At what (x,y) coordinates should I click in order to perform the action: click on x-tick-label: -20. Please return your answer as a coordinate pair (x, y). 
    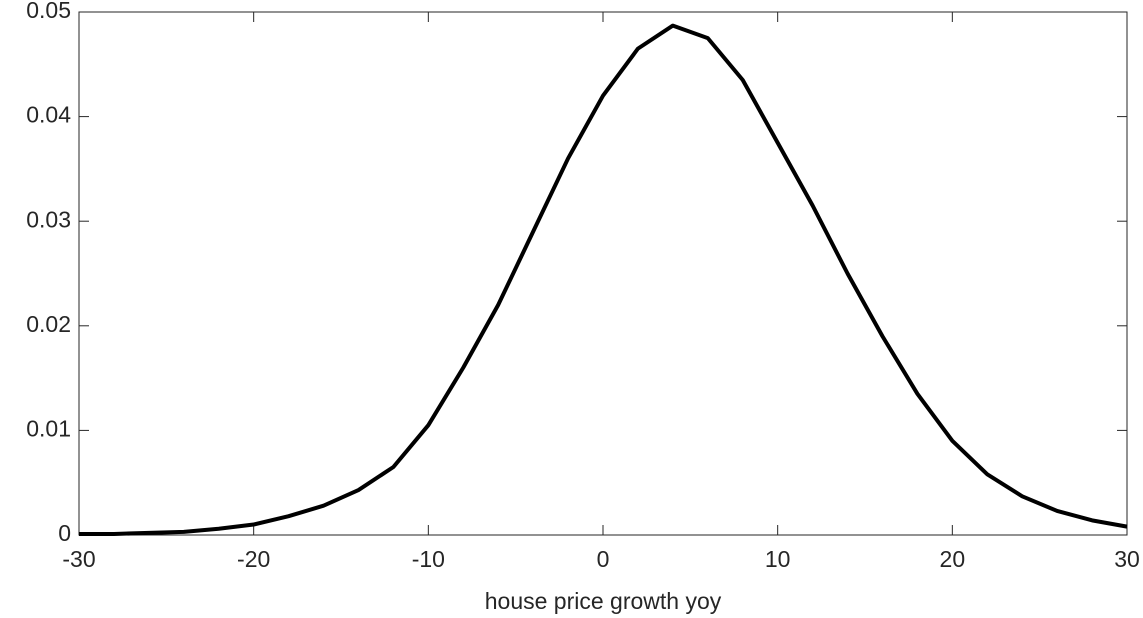
    Looking at the image, I should click on (253, 559).